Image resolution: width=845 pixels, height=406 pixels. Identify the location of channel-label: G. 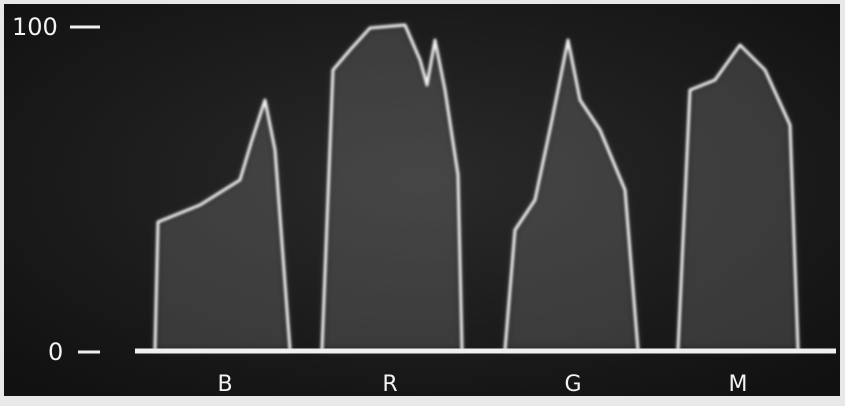
(572, 384).